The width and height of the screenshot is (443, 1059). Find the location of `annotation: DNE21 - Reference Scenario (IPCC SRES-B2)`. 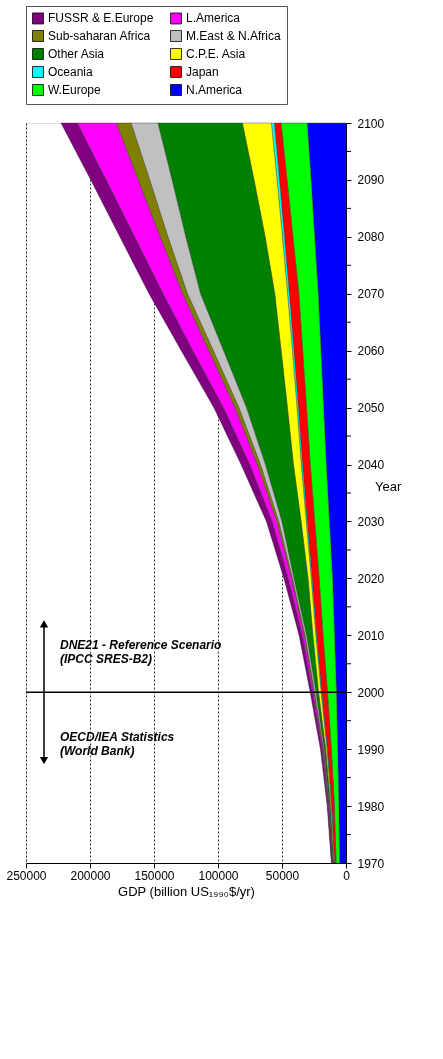

annotation: DNE21 - Reference Scenario (IPCC SRES-B2) is located at coordinates (141, 652).